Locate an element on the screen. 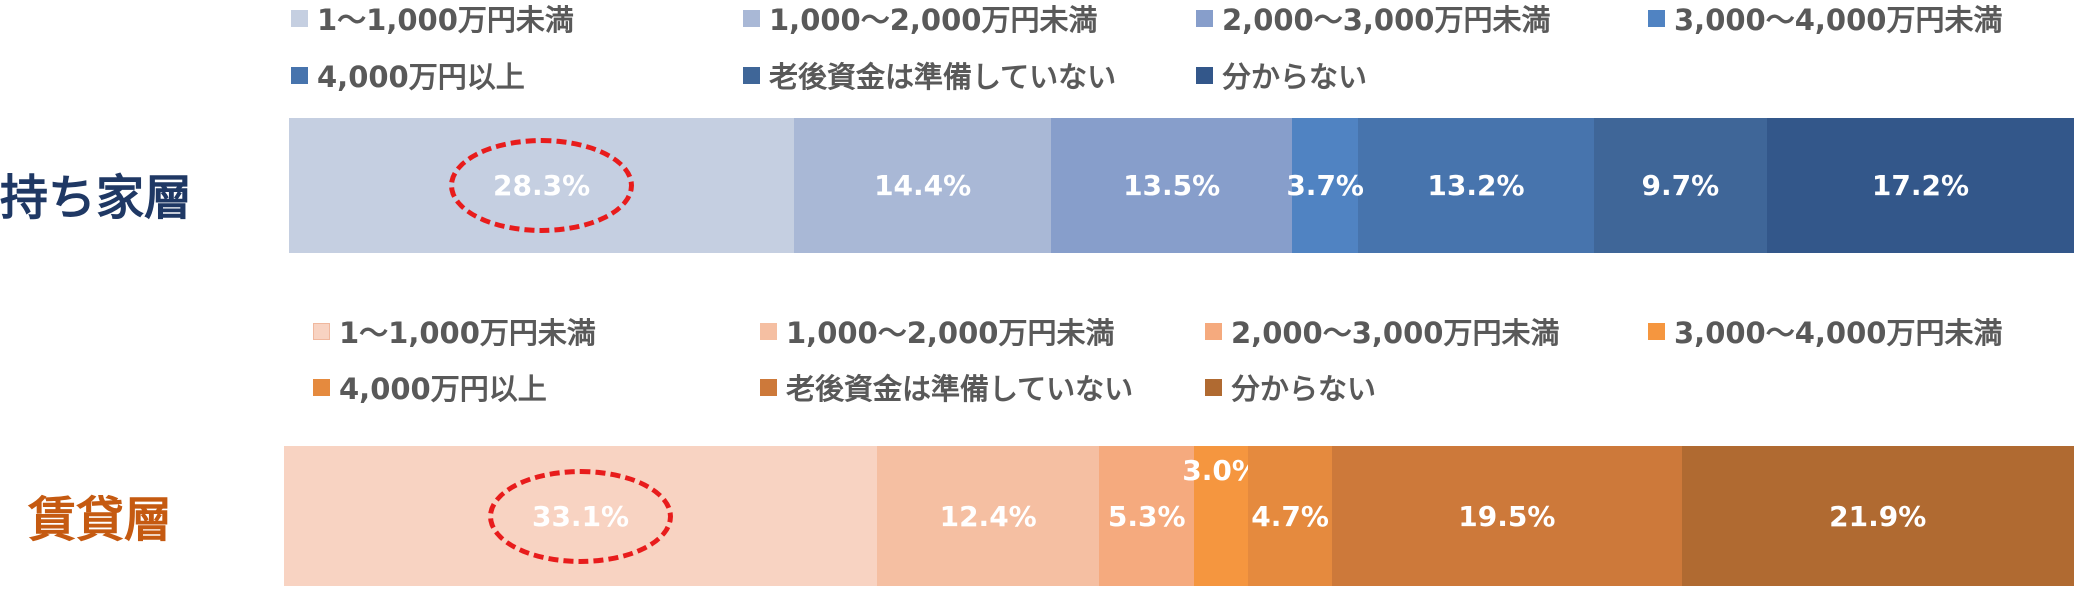  bar-segment: 21.9% is located at coordinates (1877, 516).